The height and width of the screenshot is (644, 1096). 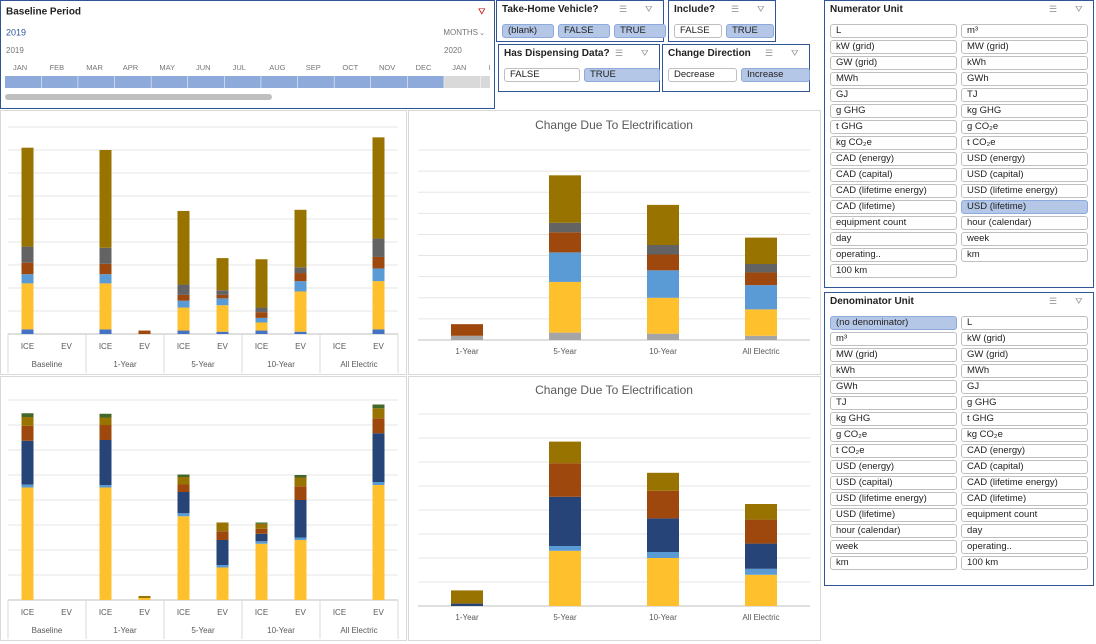 I want to click on timeline-level: MONTHS, so click(x=460, y=32).